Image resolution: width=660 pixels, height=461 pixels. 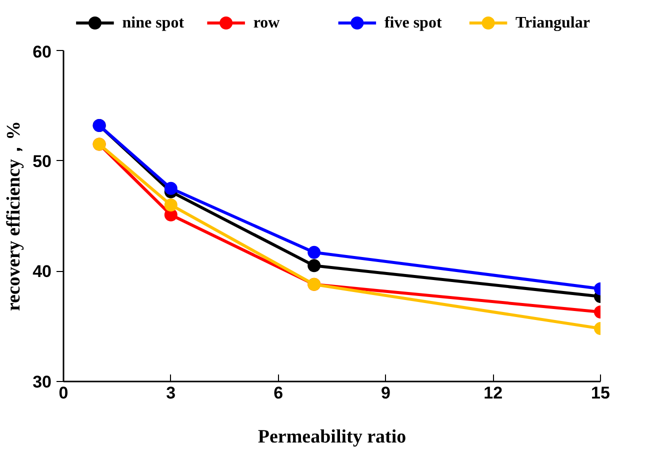 What do you see at coordinates (63, 393) in the screenshot?
I see `x-tick-label: 0` at bounding box center [63, 393].